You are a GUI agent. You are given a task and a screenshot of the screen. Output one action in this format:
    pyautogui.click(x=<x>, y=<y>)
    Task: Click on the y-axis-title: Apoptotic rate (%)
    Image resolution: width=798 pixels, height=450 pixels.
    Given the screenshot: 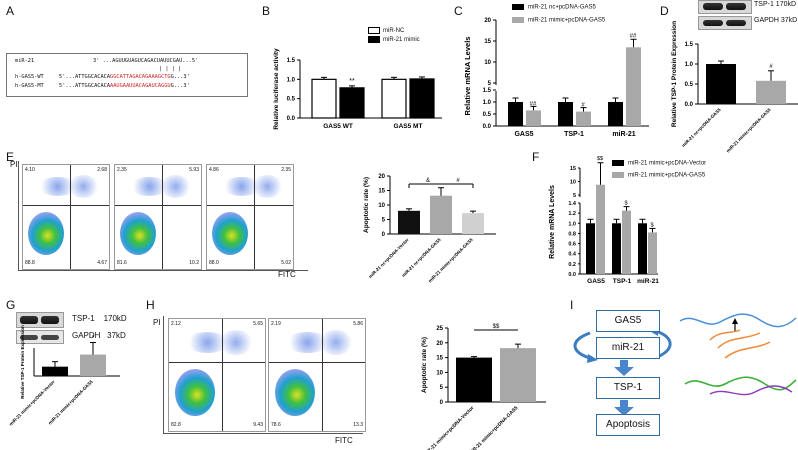 What is the action you would take?
    pyautogui.click(x=424, y=365)
    